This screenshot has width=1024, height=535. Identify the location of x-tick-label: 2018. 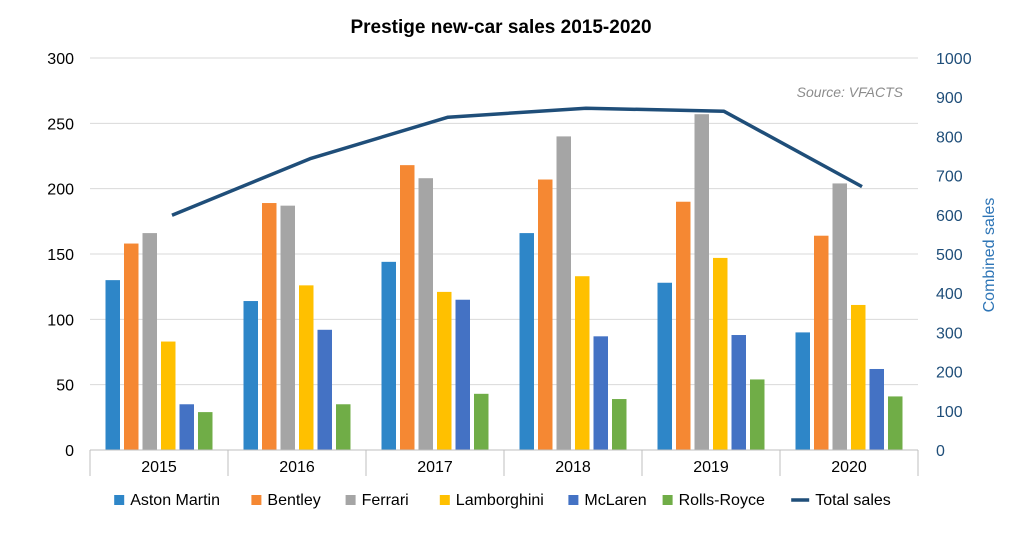
(573, 467).